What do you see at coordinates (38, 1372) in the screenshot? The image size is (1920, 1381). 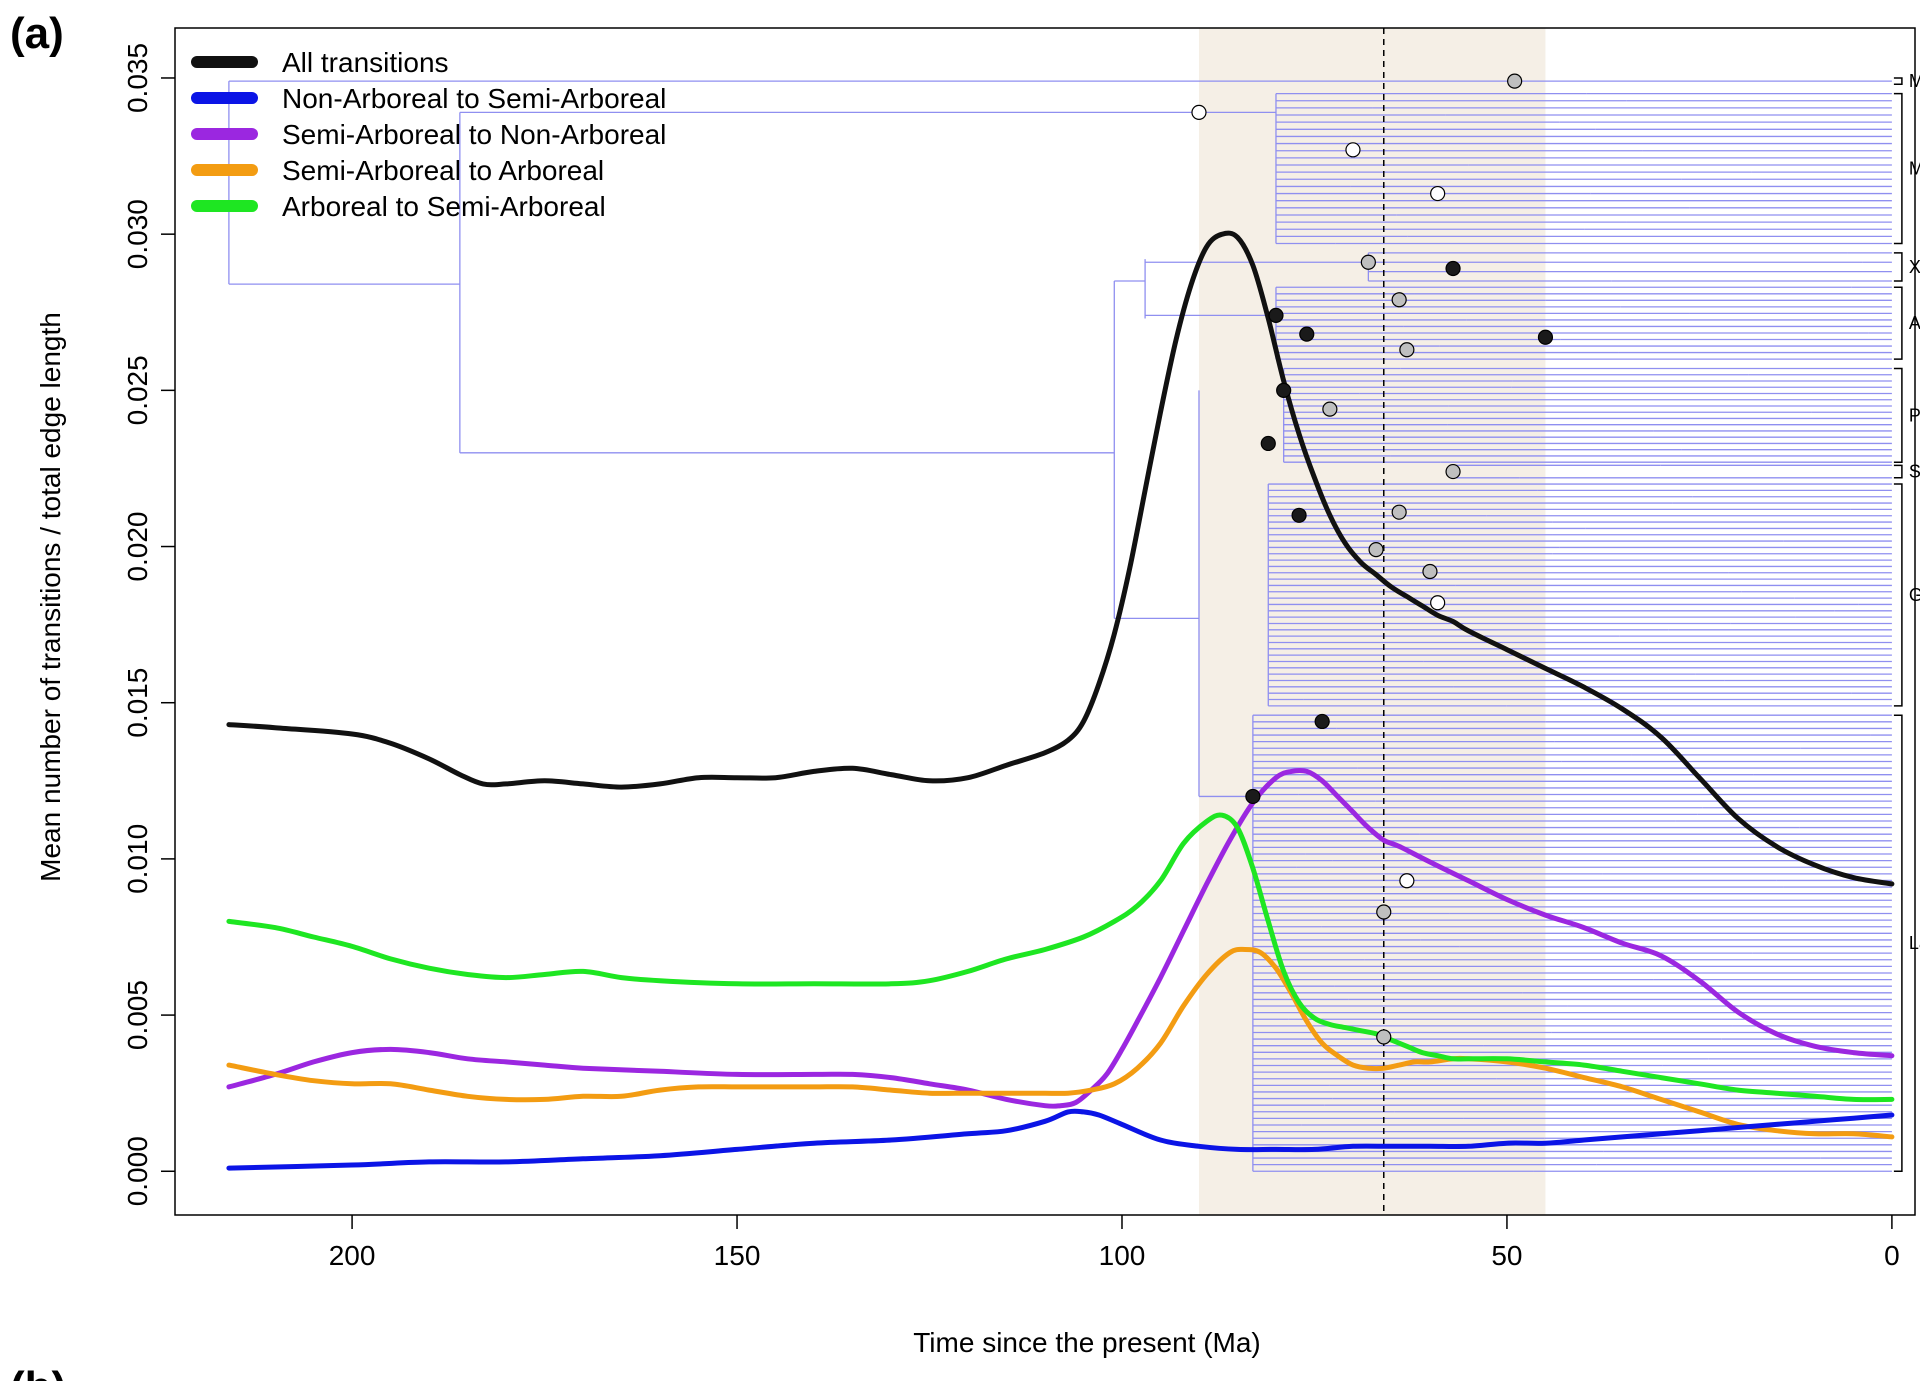 I see `next-panel-label: (b)` at bounding box center [38, 1372].